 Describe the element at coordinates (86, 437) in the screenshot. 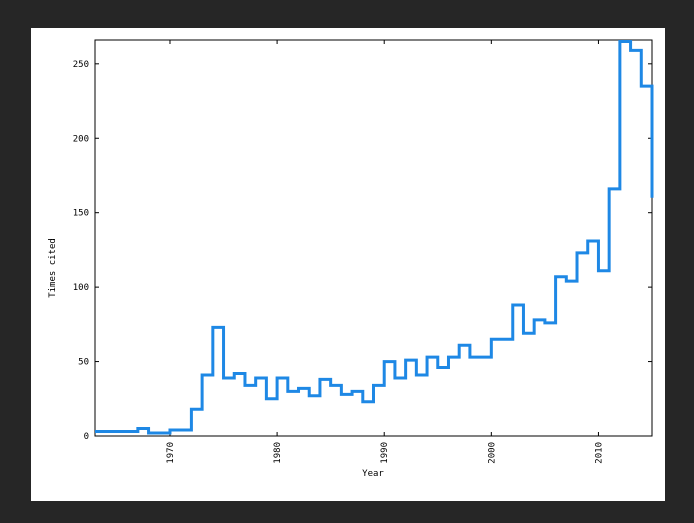

I see `y-tick-label: 0` at that location.